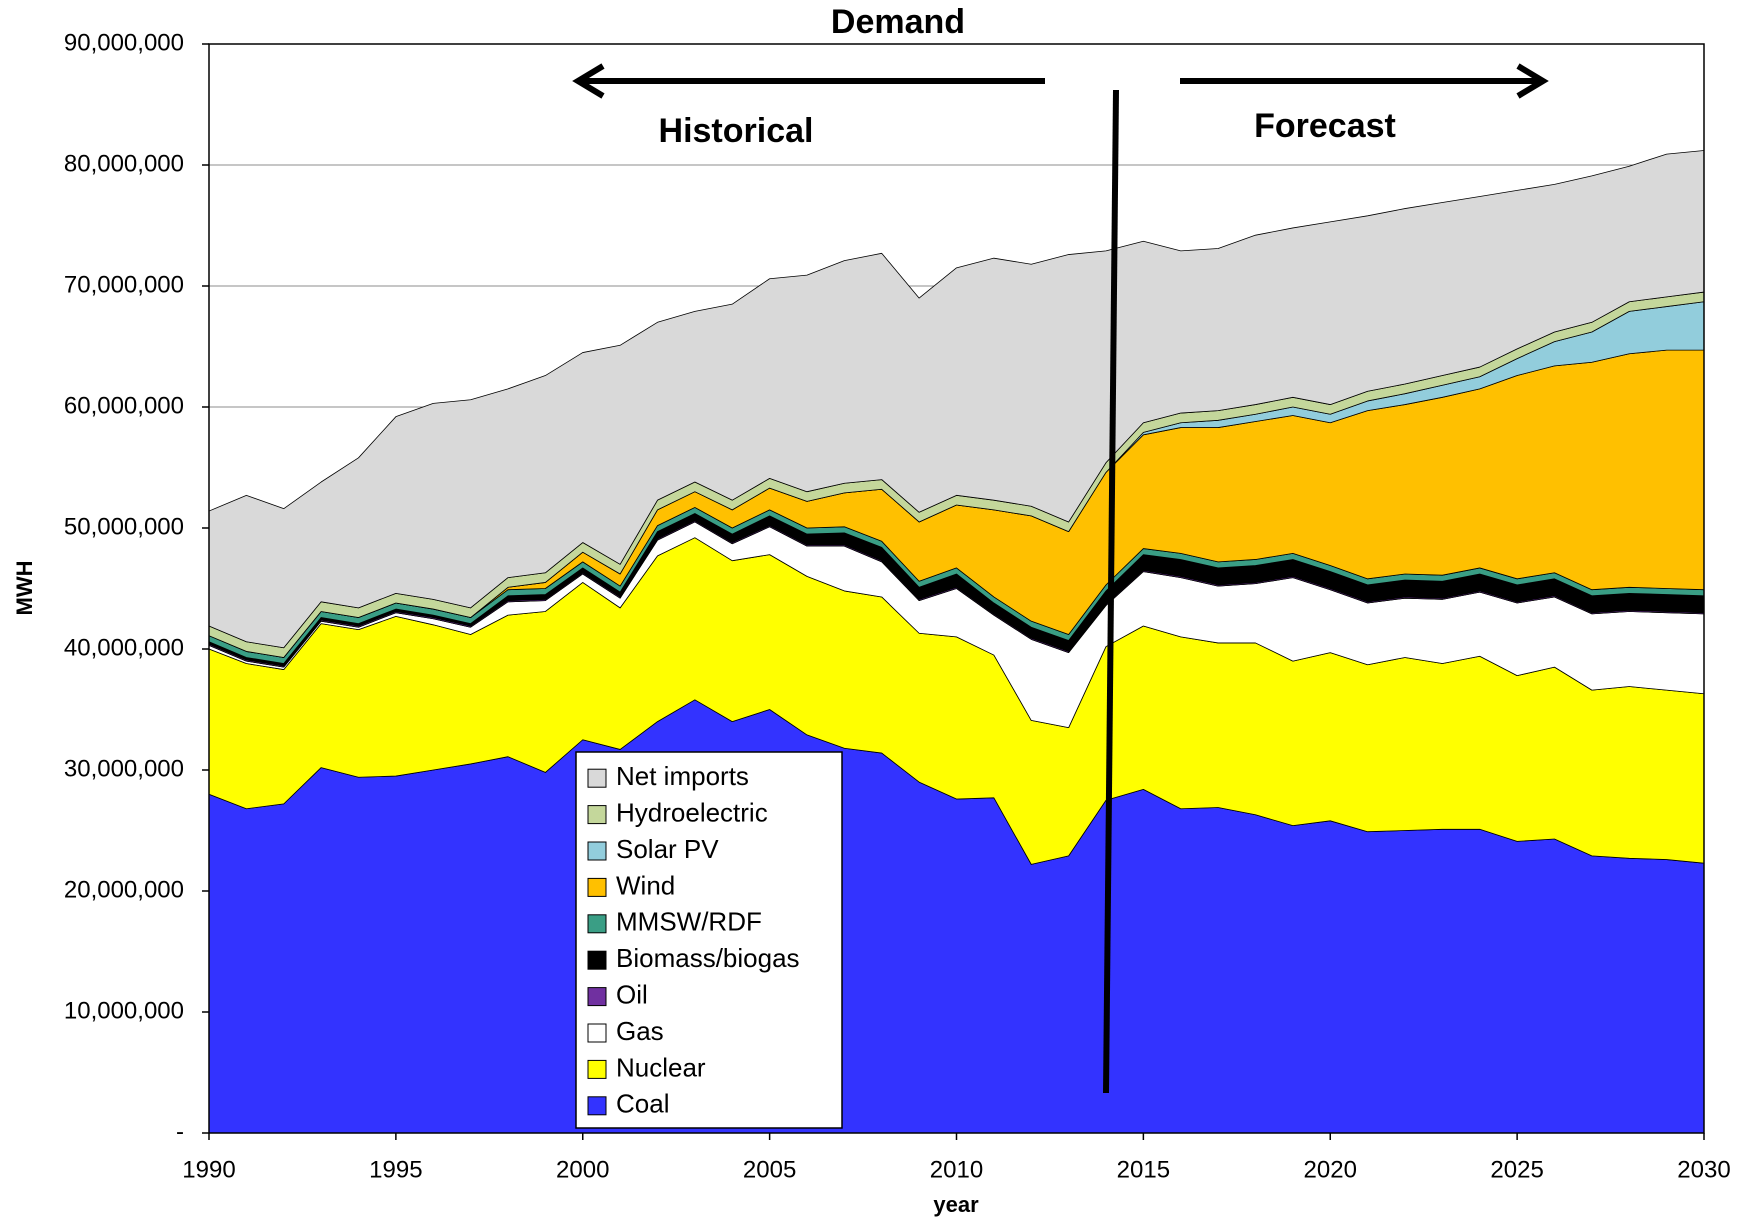 Image resolution: width=1737 pixels, height=1222 pixels. I want to click on x-axis-label: year, so click(956, 1204).